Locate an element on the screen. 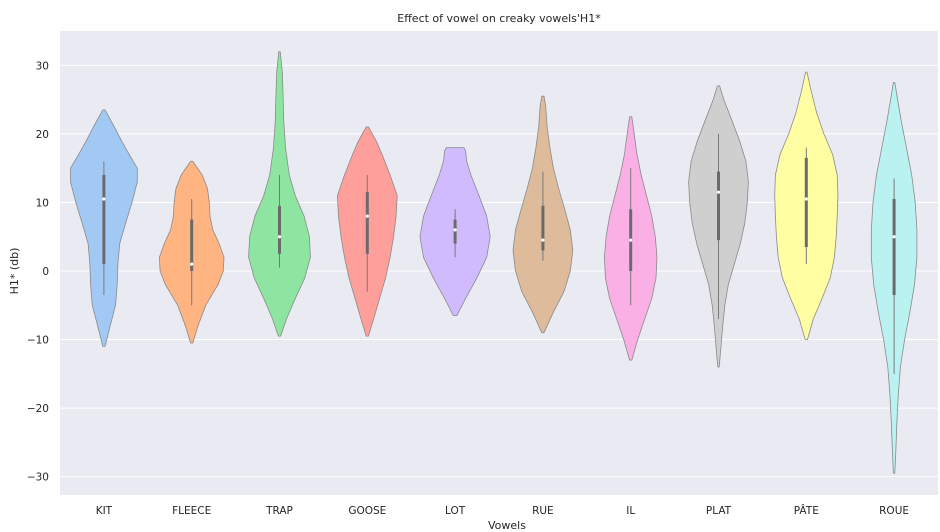 The height and width of the screenshot is (532, 940). y-axis-label: H1* (db) is located at coordinates (14, 271).